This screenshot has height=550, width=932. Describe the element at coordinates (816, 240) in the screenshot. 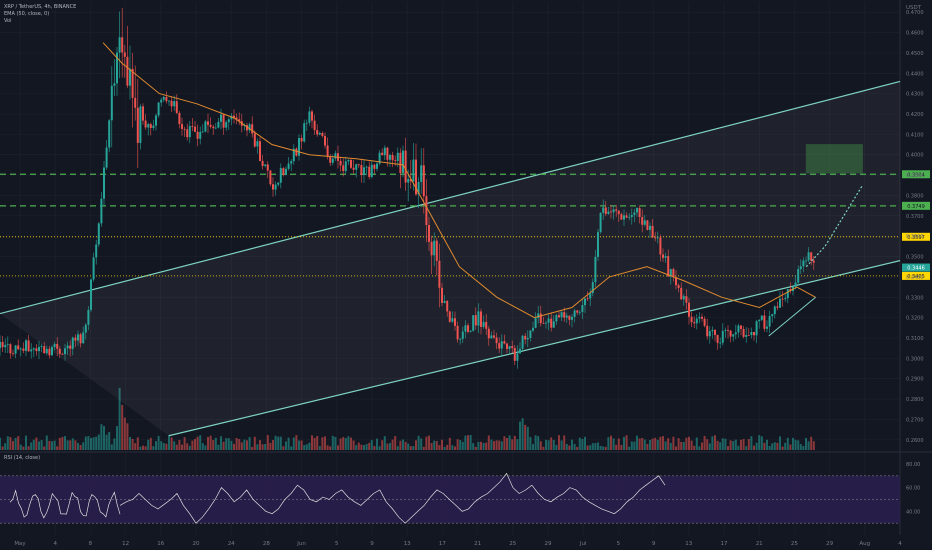

I see `projection` at that location.